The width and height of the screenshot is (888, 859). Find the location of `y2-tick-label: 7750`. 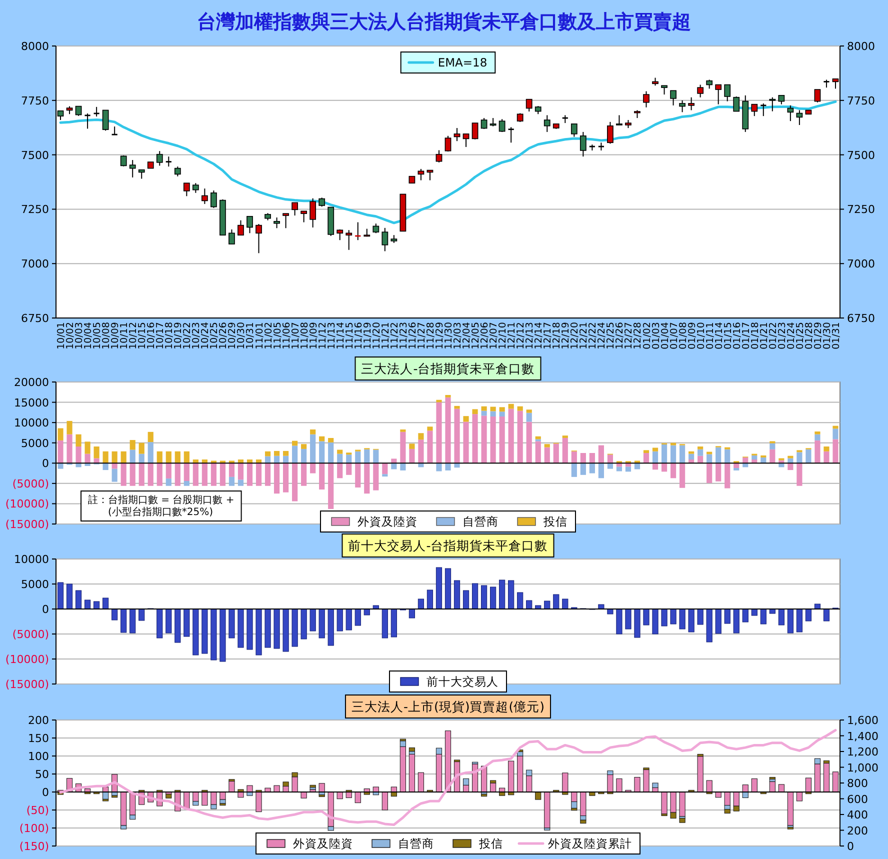

y2-tick-label: 7750 is located at coordinates (861, 101).